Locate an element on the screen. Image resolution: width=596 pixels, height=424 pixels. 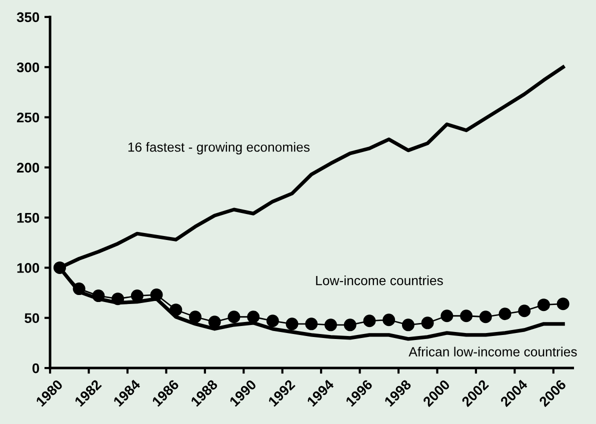
y-tick-label: 200 is located at coordinates (28, 167).